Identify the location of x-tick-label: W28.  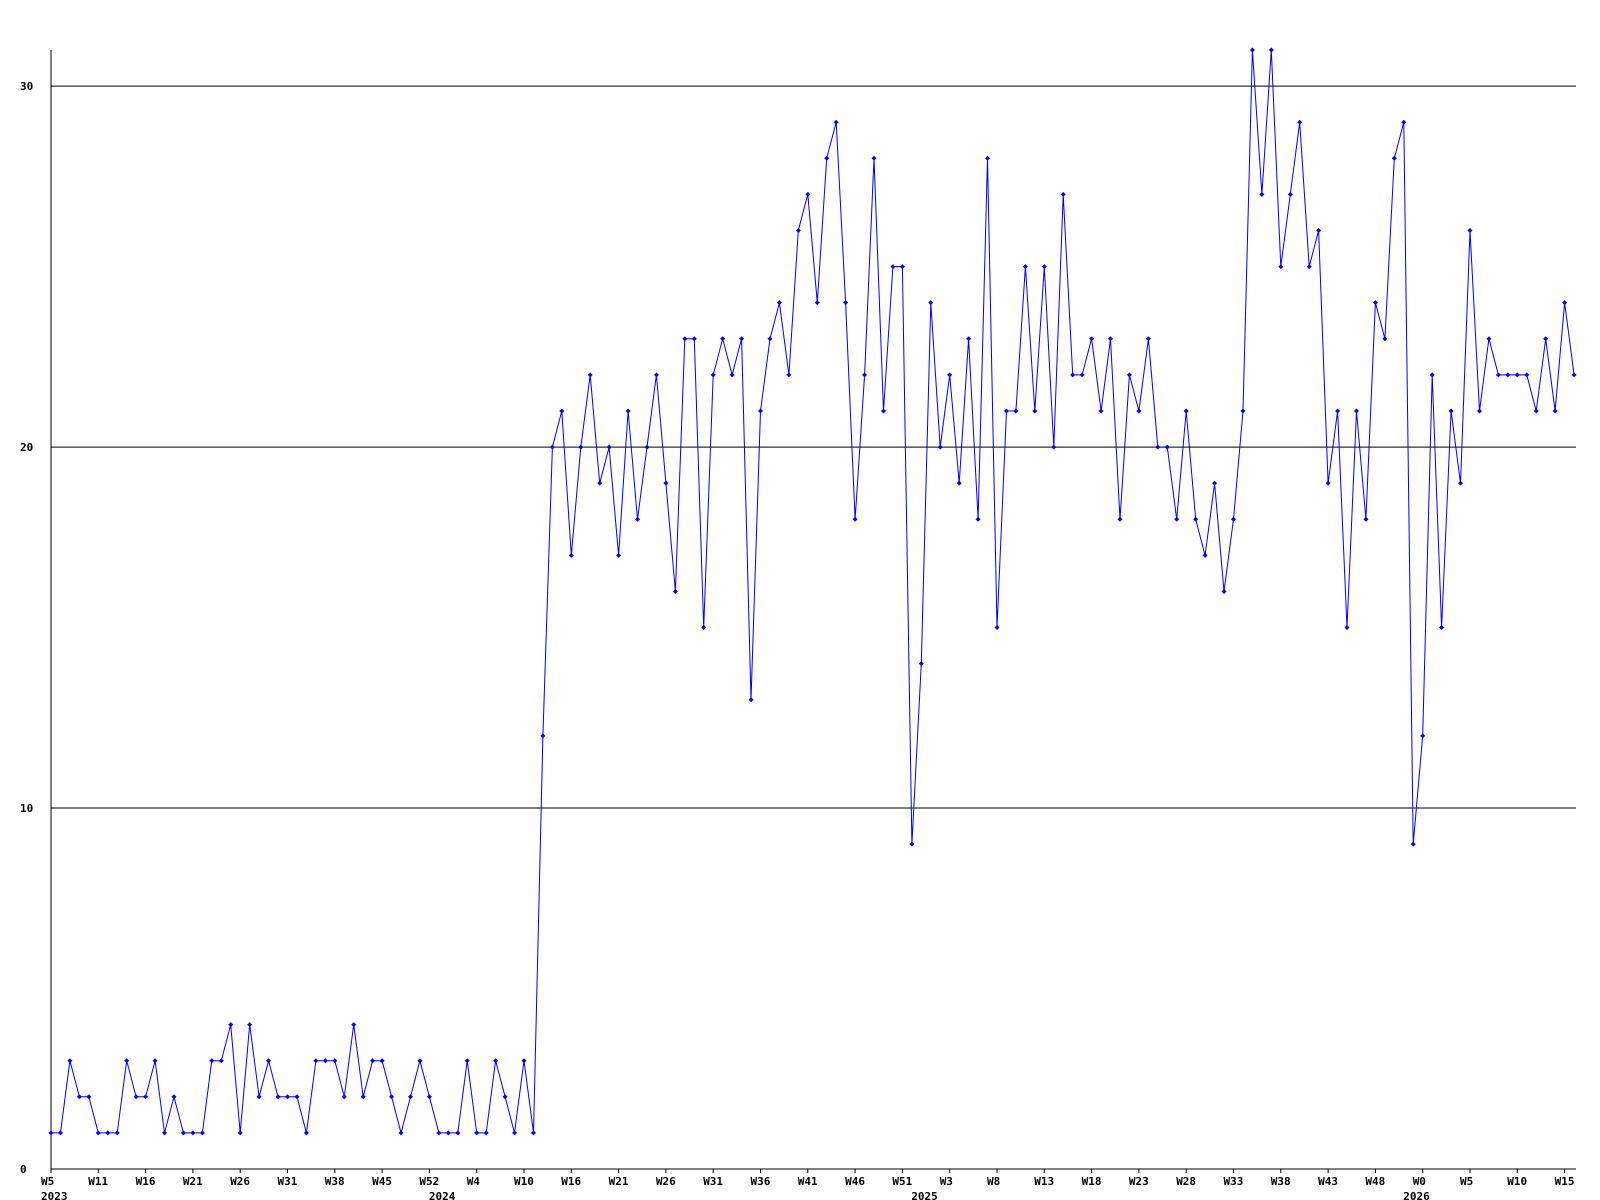
(1186, 1181).